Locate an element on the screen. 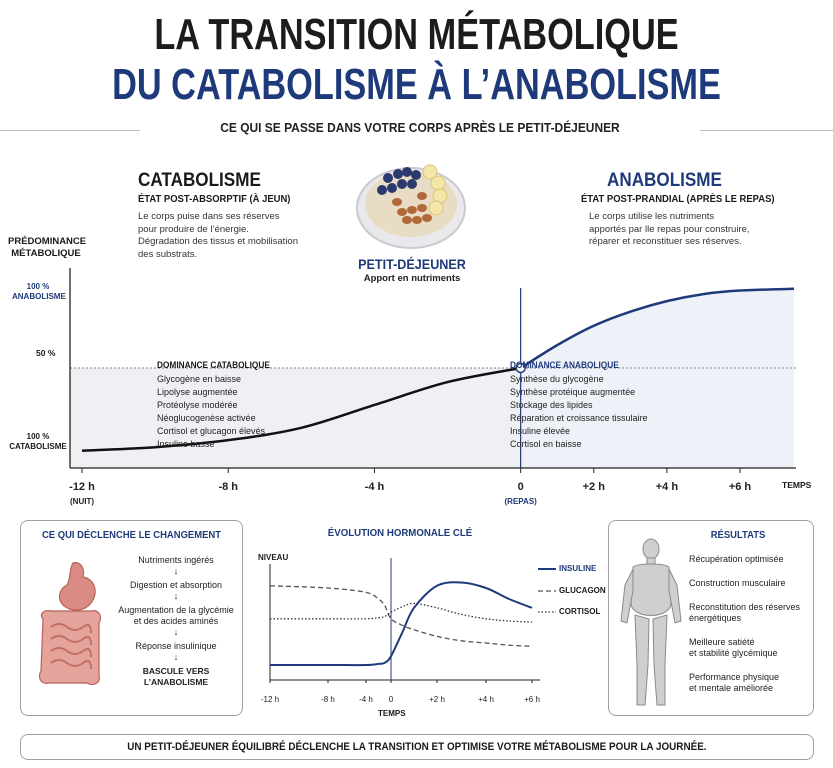 Image resolution: width=833 pixels, height=768 pixels. catabolism-desc-line: pour produire de l’énergie. is located at coordinates (193, 229).